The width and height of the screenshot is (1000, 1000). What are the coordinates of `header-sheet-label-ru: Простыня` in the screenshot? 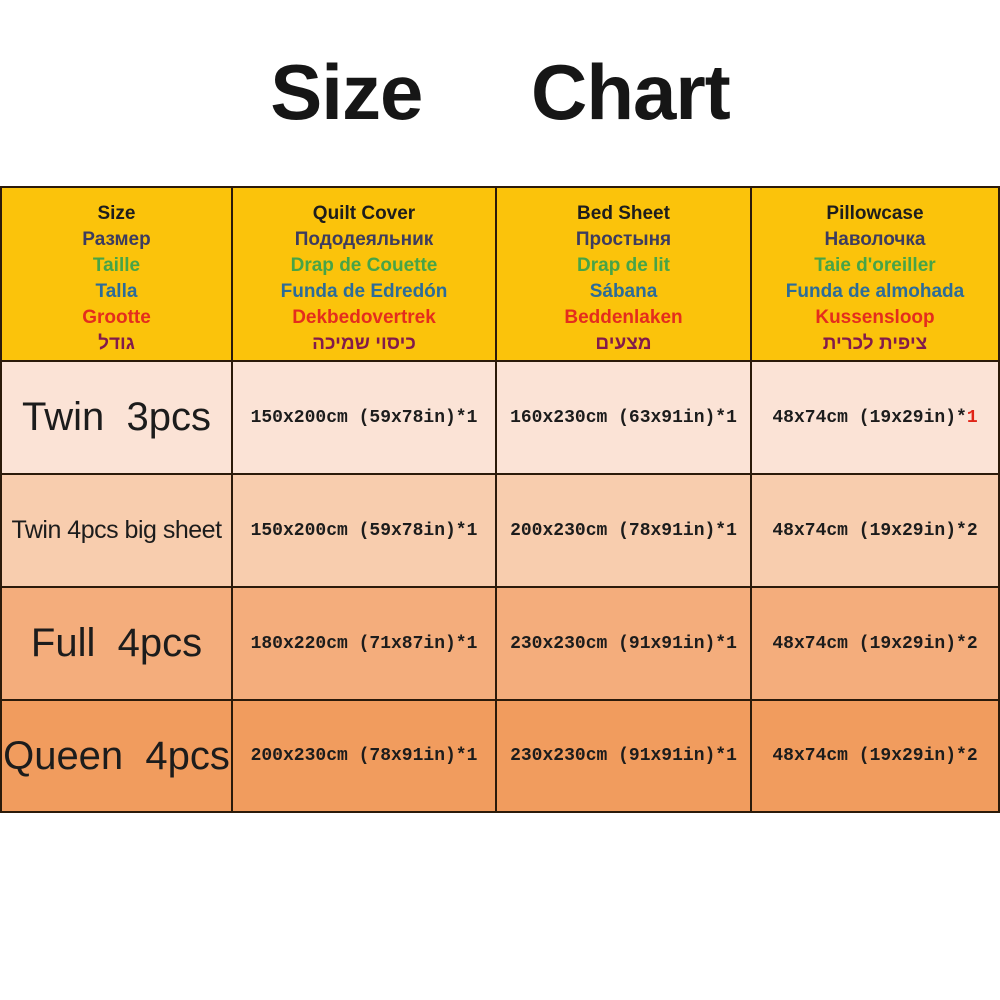 It's located at (623, 239).